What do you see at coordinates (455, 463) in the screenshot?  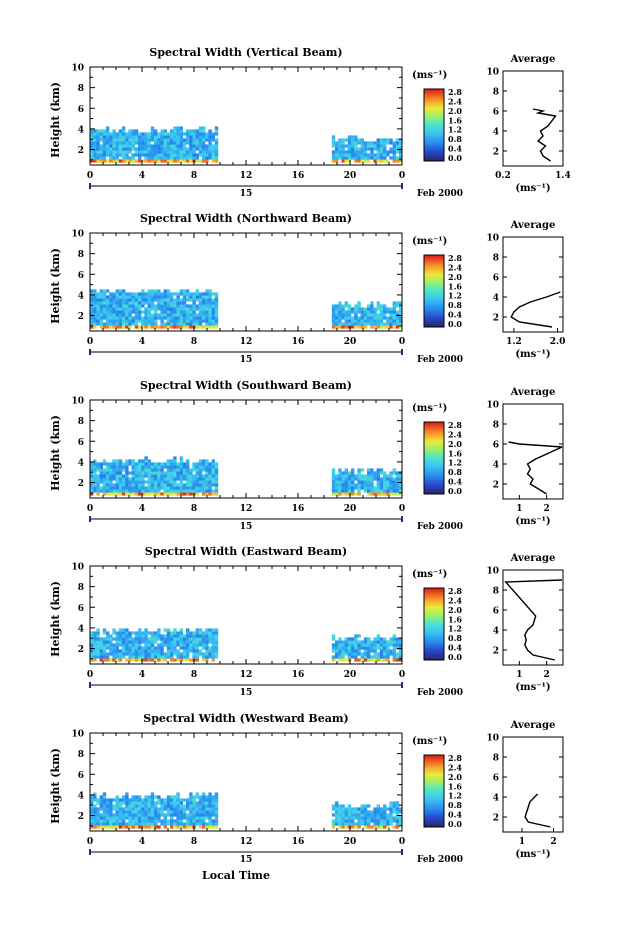 I see `colorbar-tick-label: 1.2` at bounding box center [455, 463].